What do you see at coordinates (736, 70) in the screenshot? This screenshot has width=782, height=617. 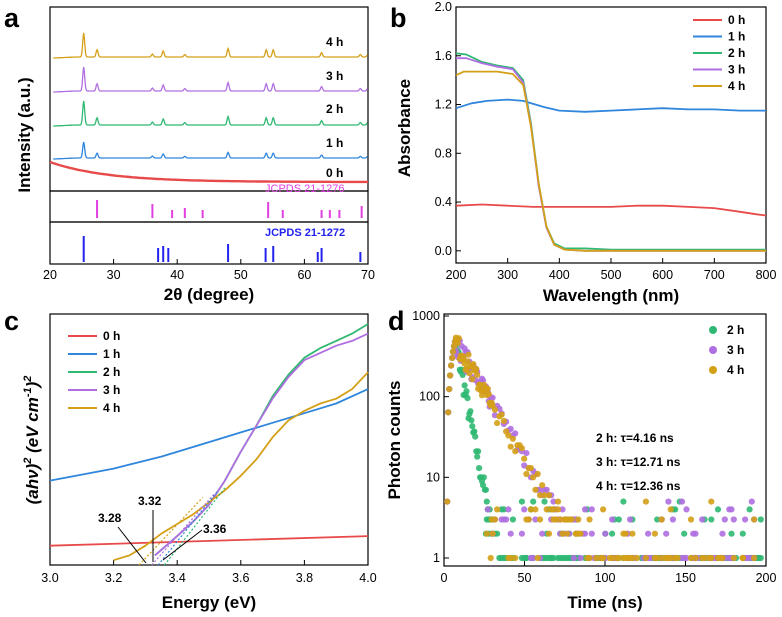 I see `b-legend-label: 3 h` at bounding box center [736, 70].